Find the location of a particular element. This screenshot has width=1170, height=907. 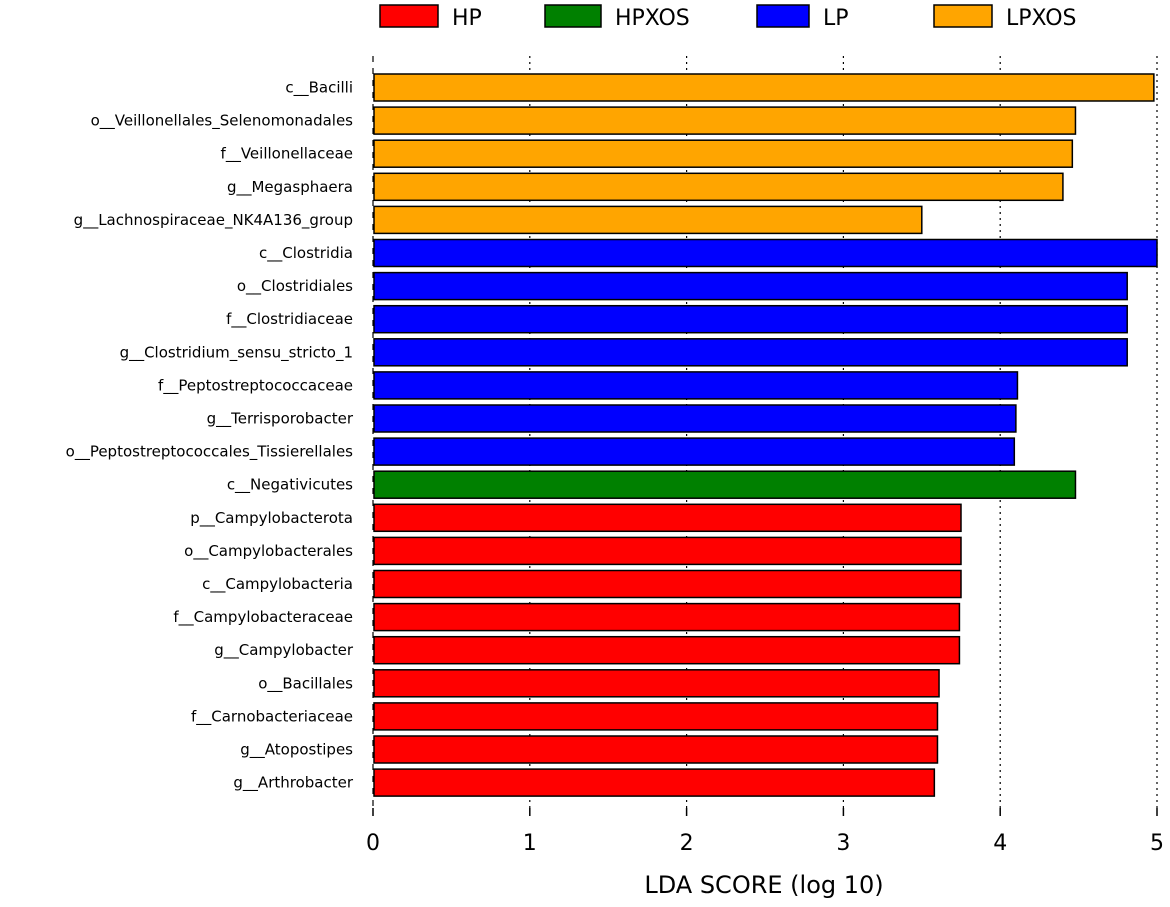

legend-swatch-hp is located at coordinates (409, 16).